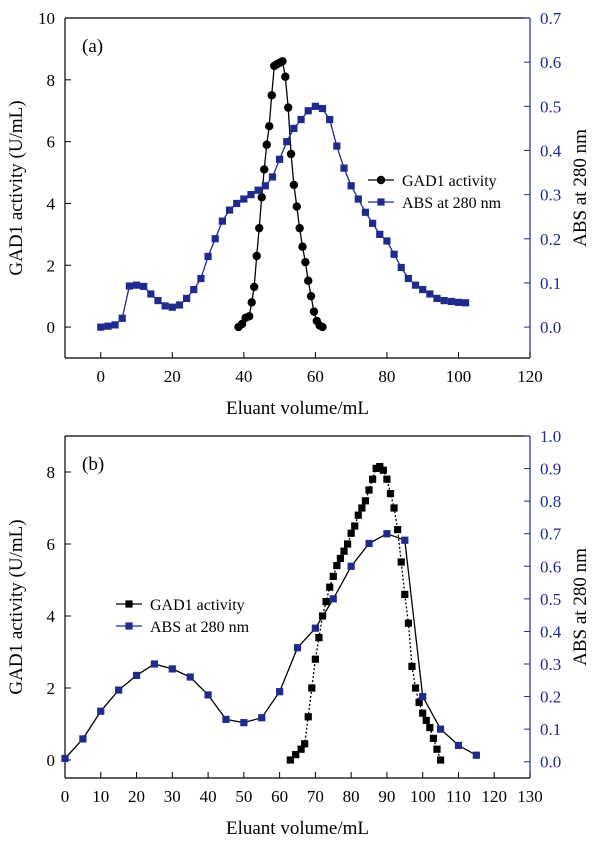 The image size is (600, 841). What do you see at coordinates (550, 239) in the screenshot?
I see `y-right-tick-label: 0.2` at bounding box center [550, 239].